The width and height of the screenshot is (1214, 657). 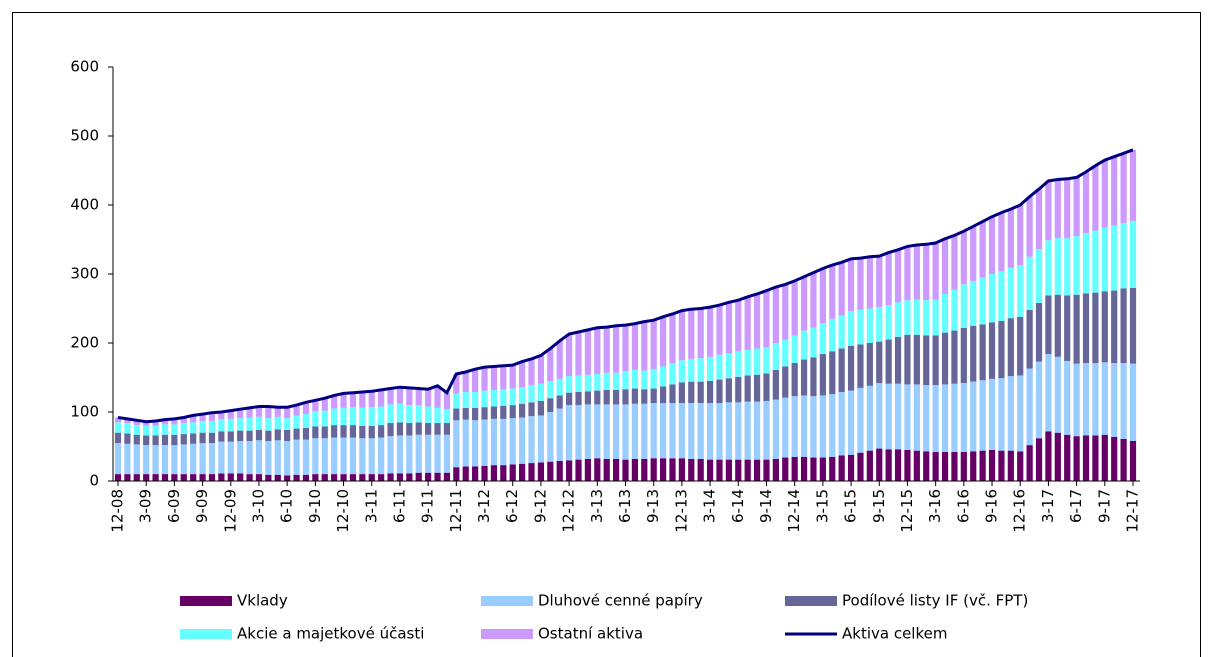 I want to click on legend-label: Akcie a majetkové účasti, so click(x=330, y=634).